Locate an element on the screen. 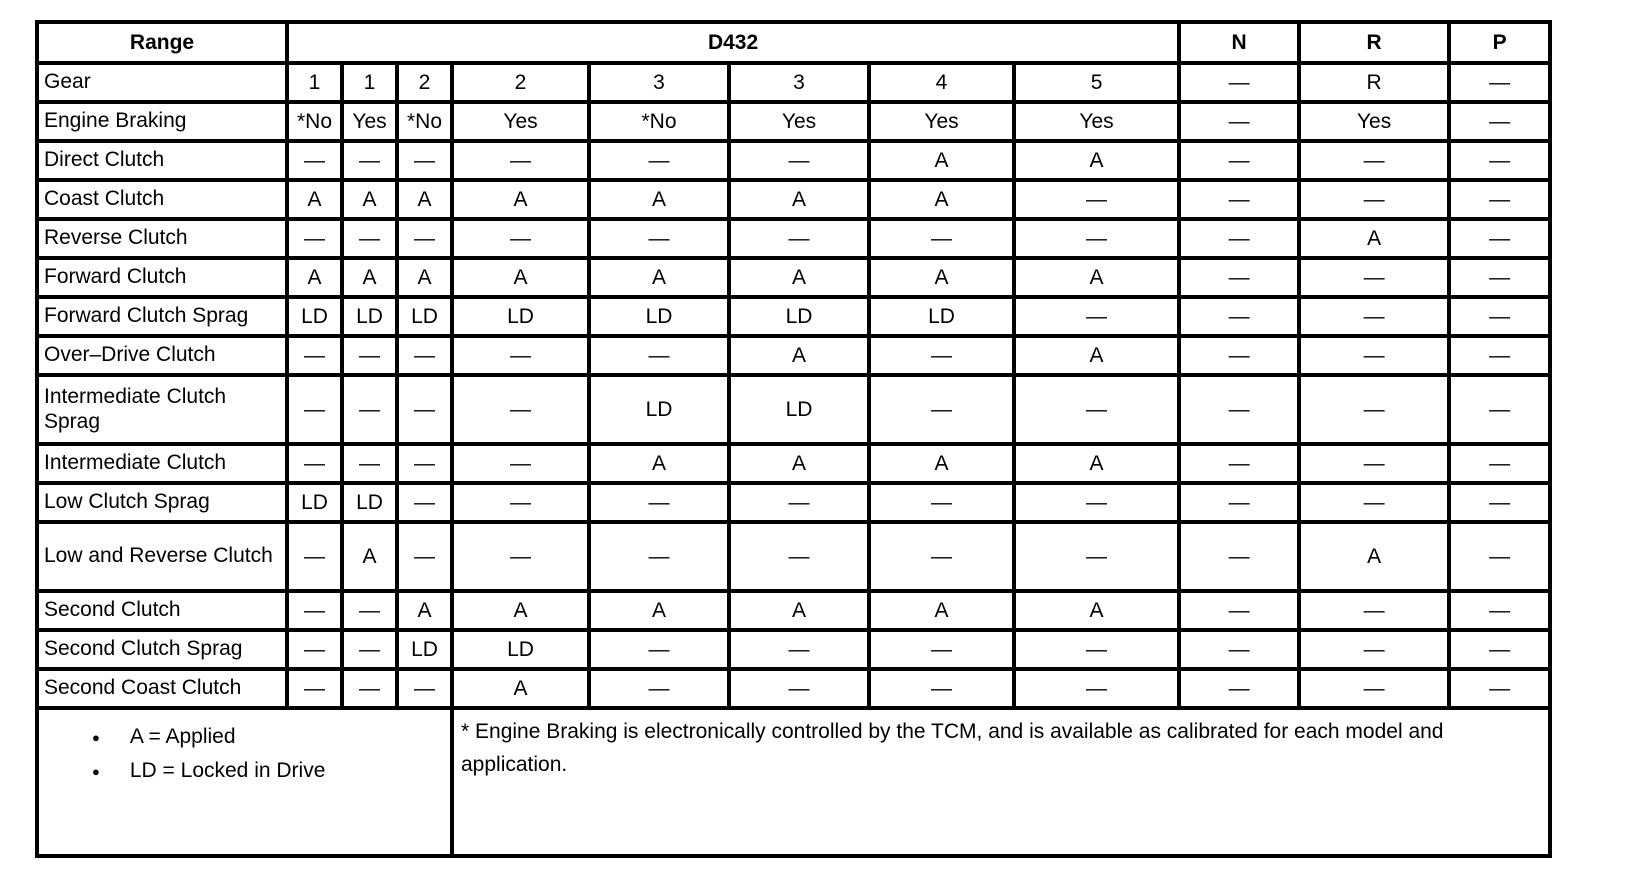 The image size is (1632, 880). legend-cell: ● A = Applied ● LD = Locked in Drive is located at coordinates (244, 782).